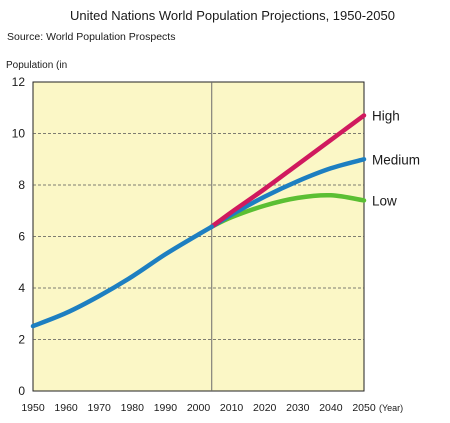  I want to click on series-label-medium: Medium, so click(396, 159).